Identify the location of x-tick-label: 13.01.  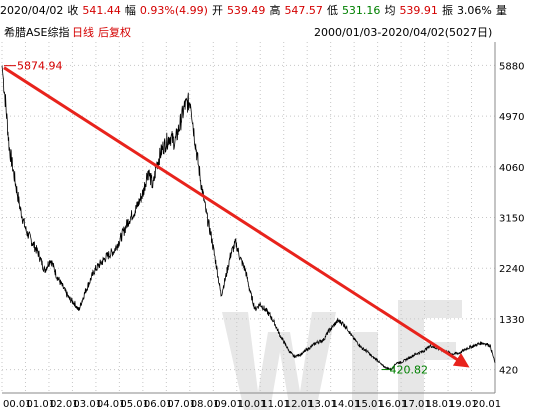
(322, 404).